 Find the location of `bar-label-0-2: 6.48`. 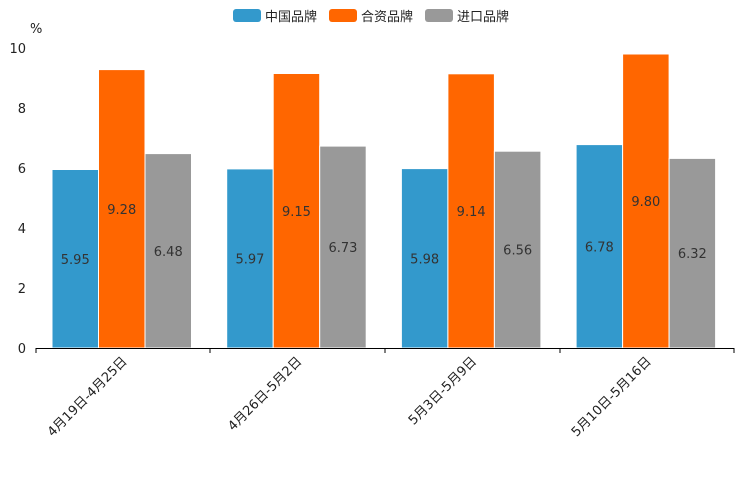

bar-label-0-2: 6.48 is located at coordinates (168, 252).